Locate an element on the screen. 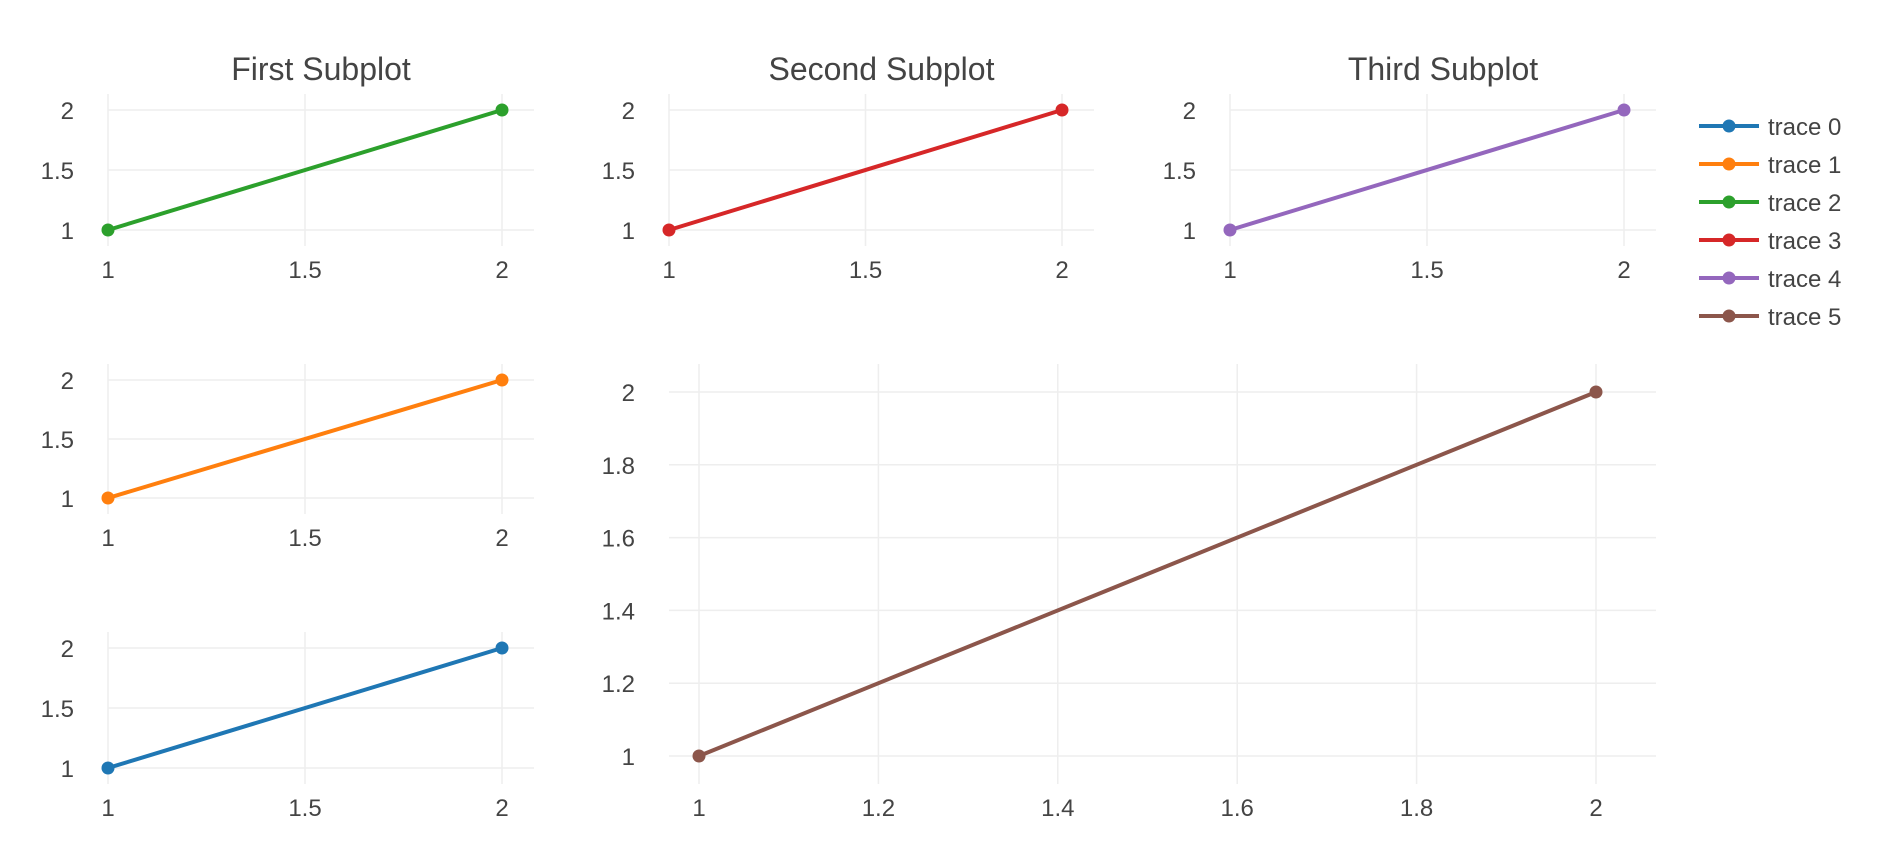  legend-label: trace 4 is located at coordinates (1804, 279).